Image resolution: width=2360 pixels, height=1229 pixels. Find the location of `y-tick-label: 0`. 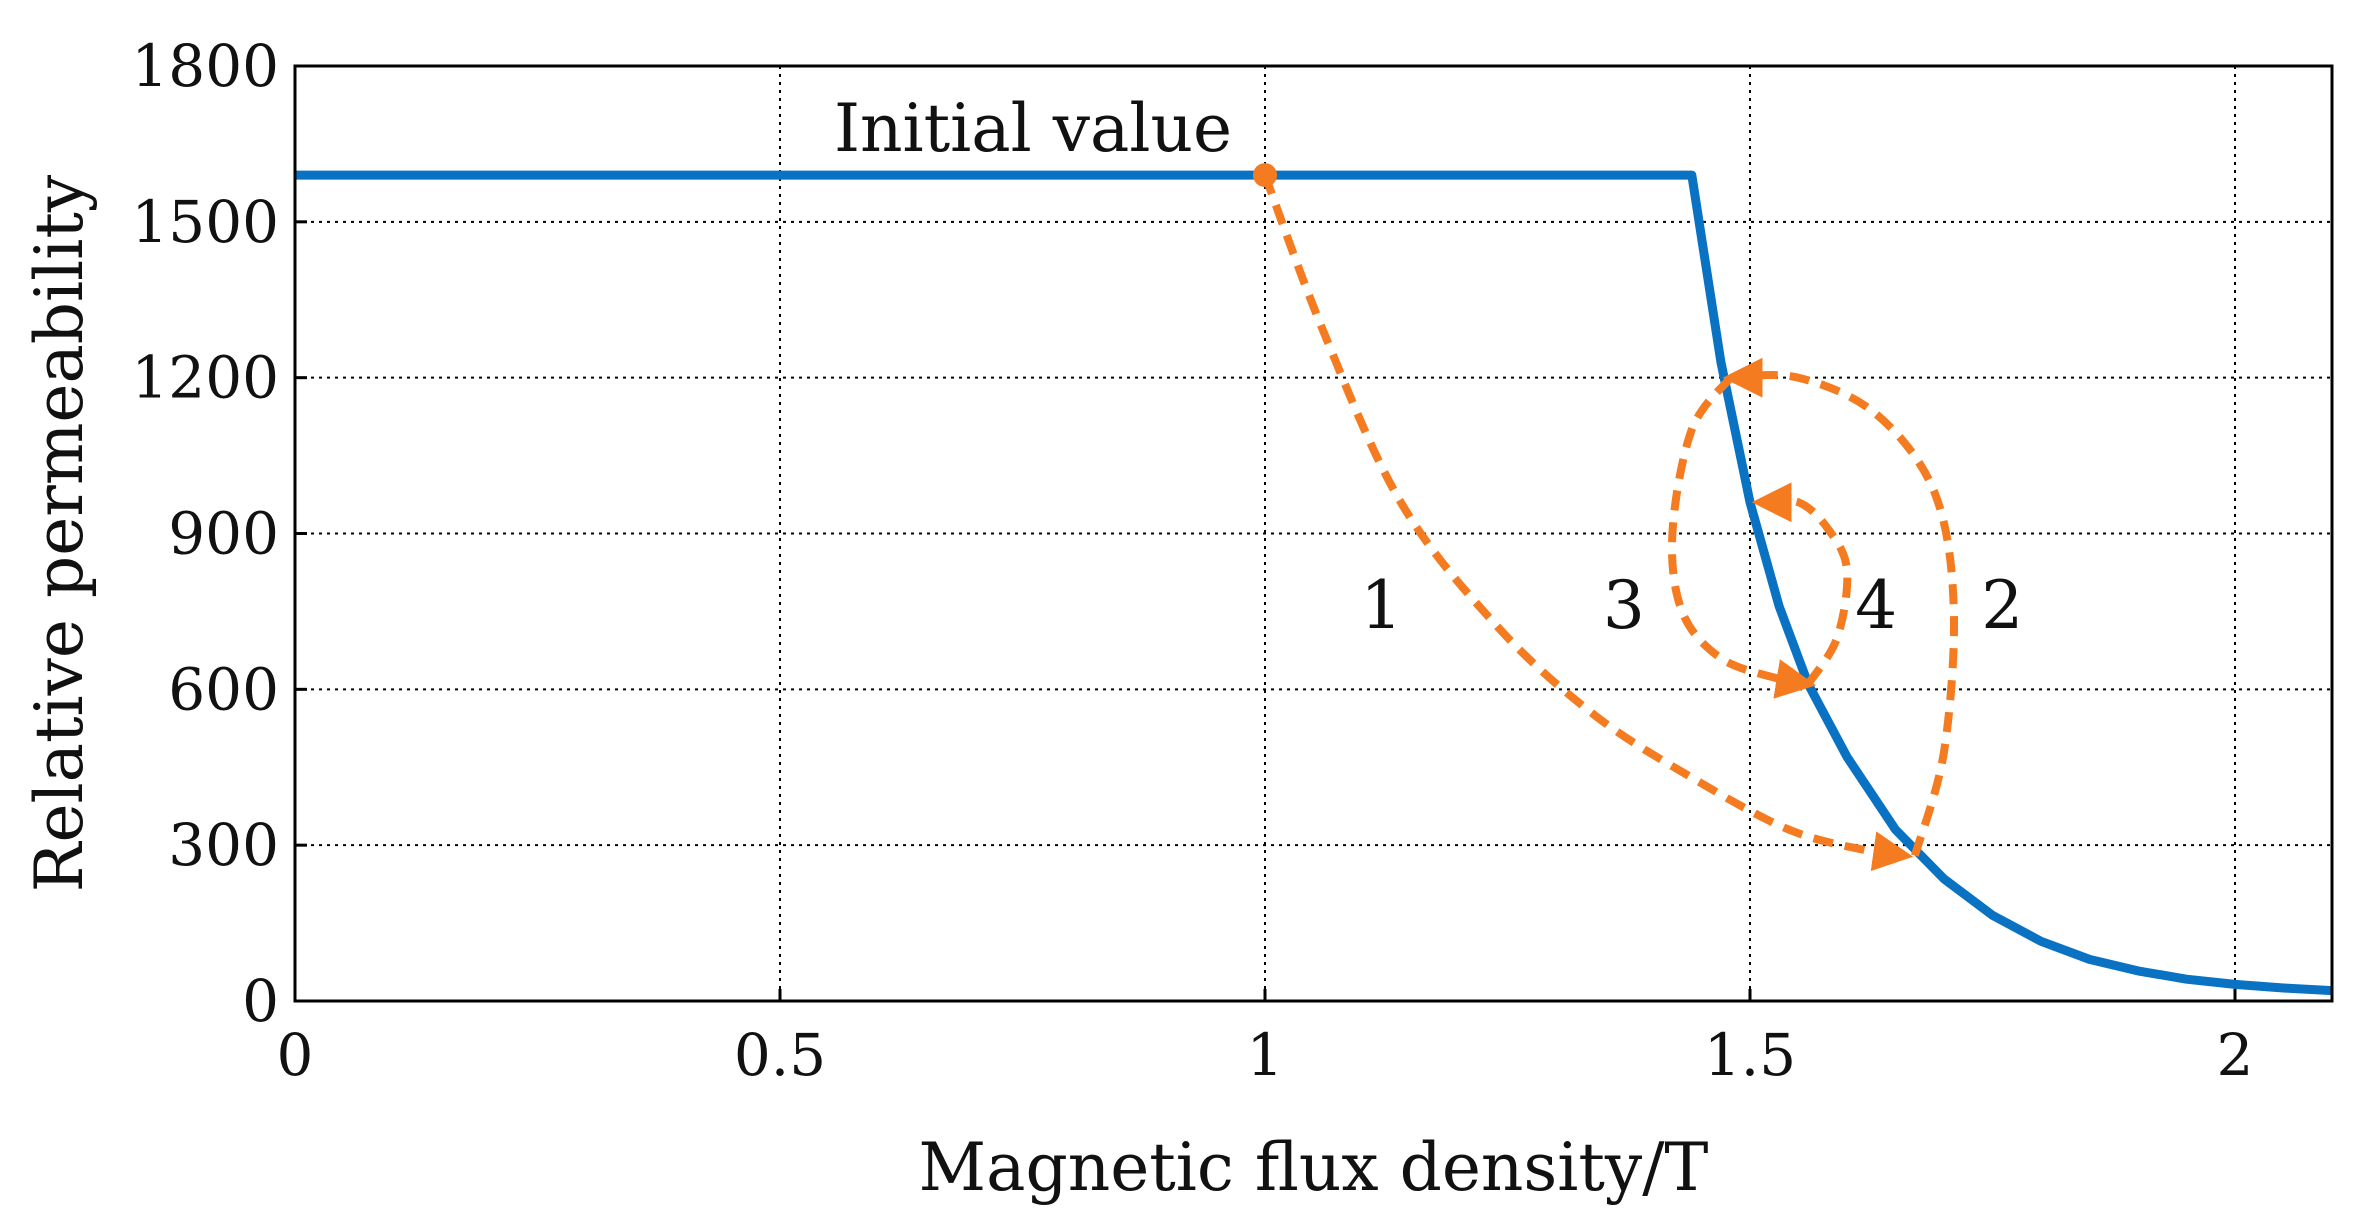

y-tick-label: 0 is located at coordinates (260, 1001).